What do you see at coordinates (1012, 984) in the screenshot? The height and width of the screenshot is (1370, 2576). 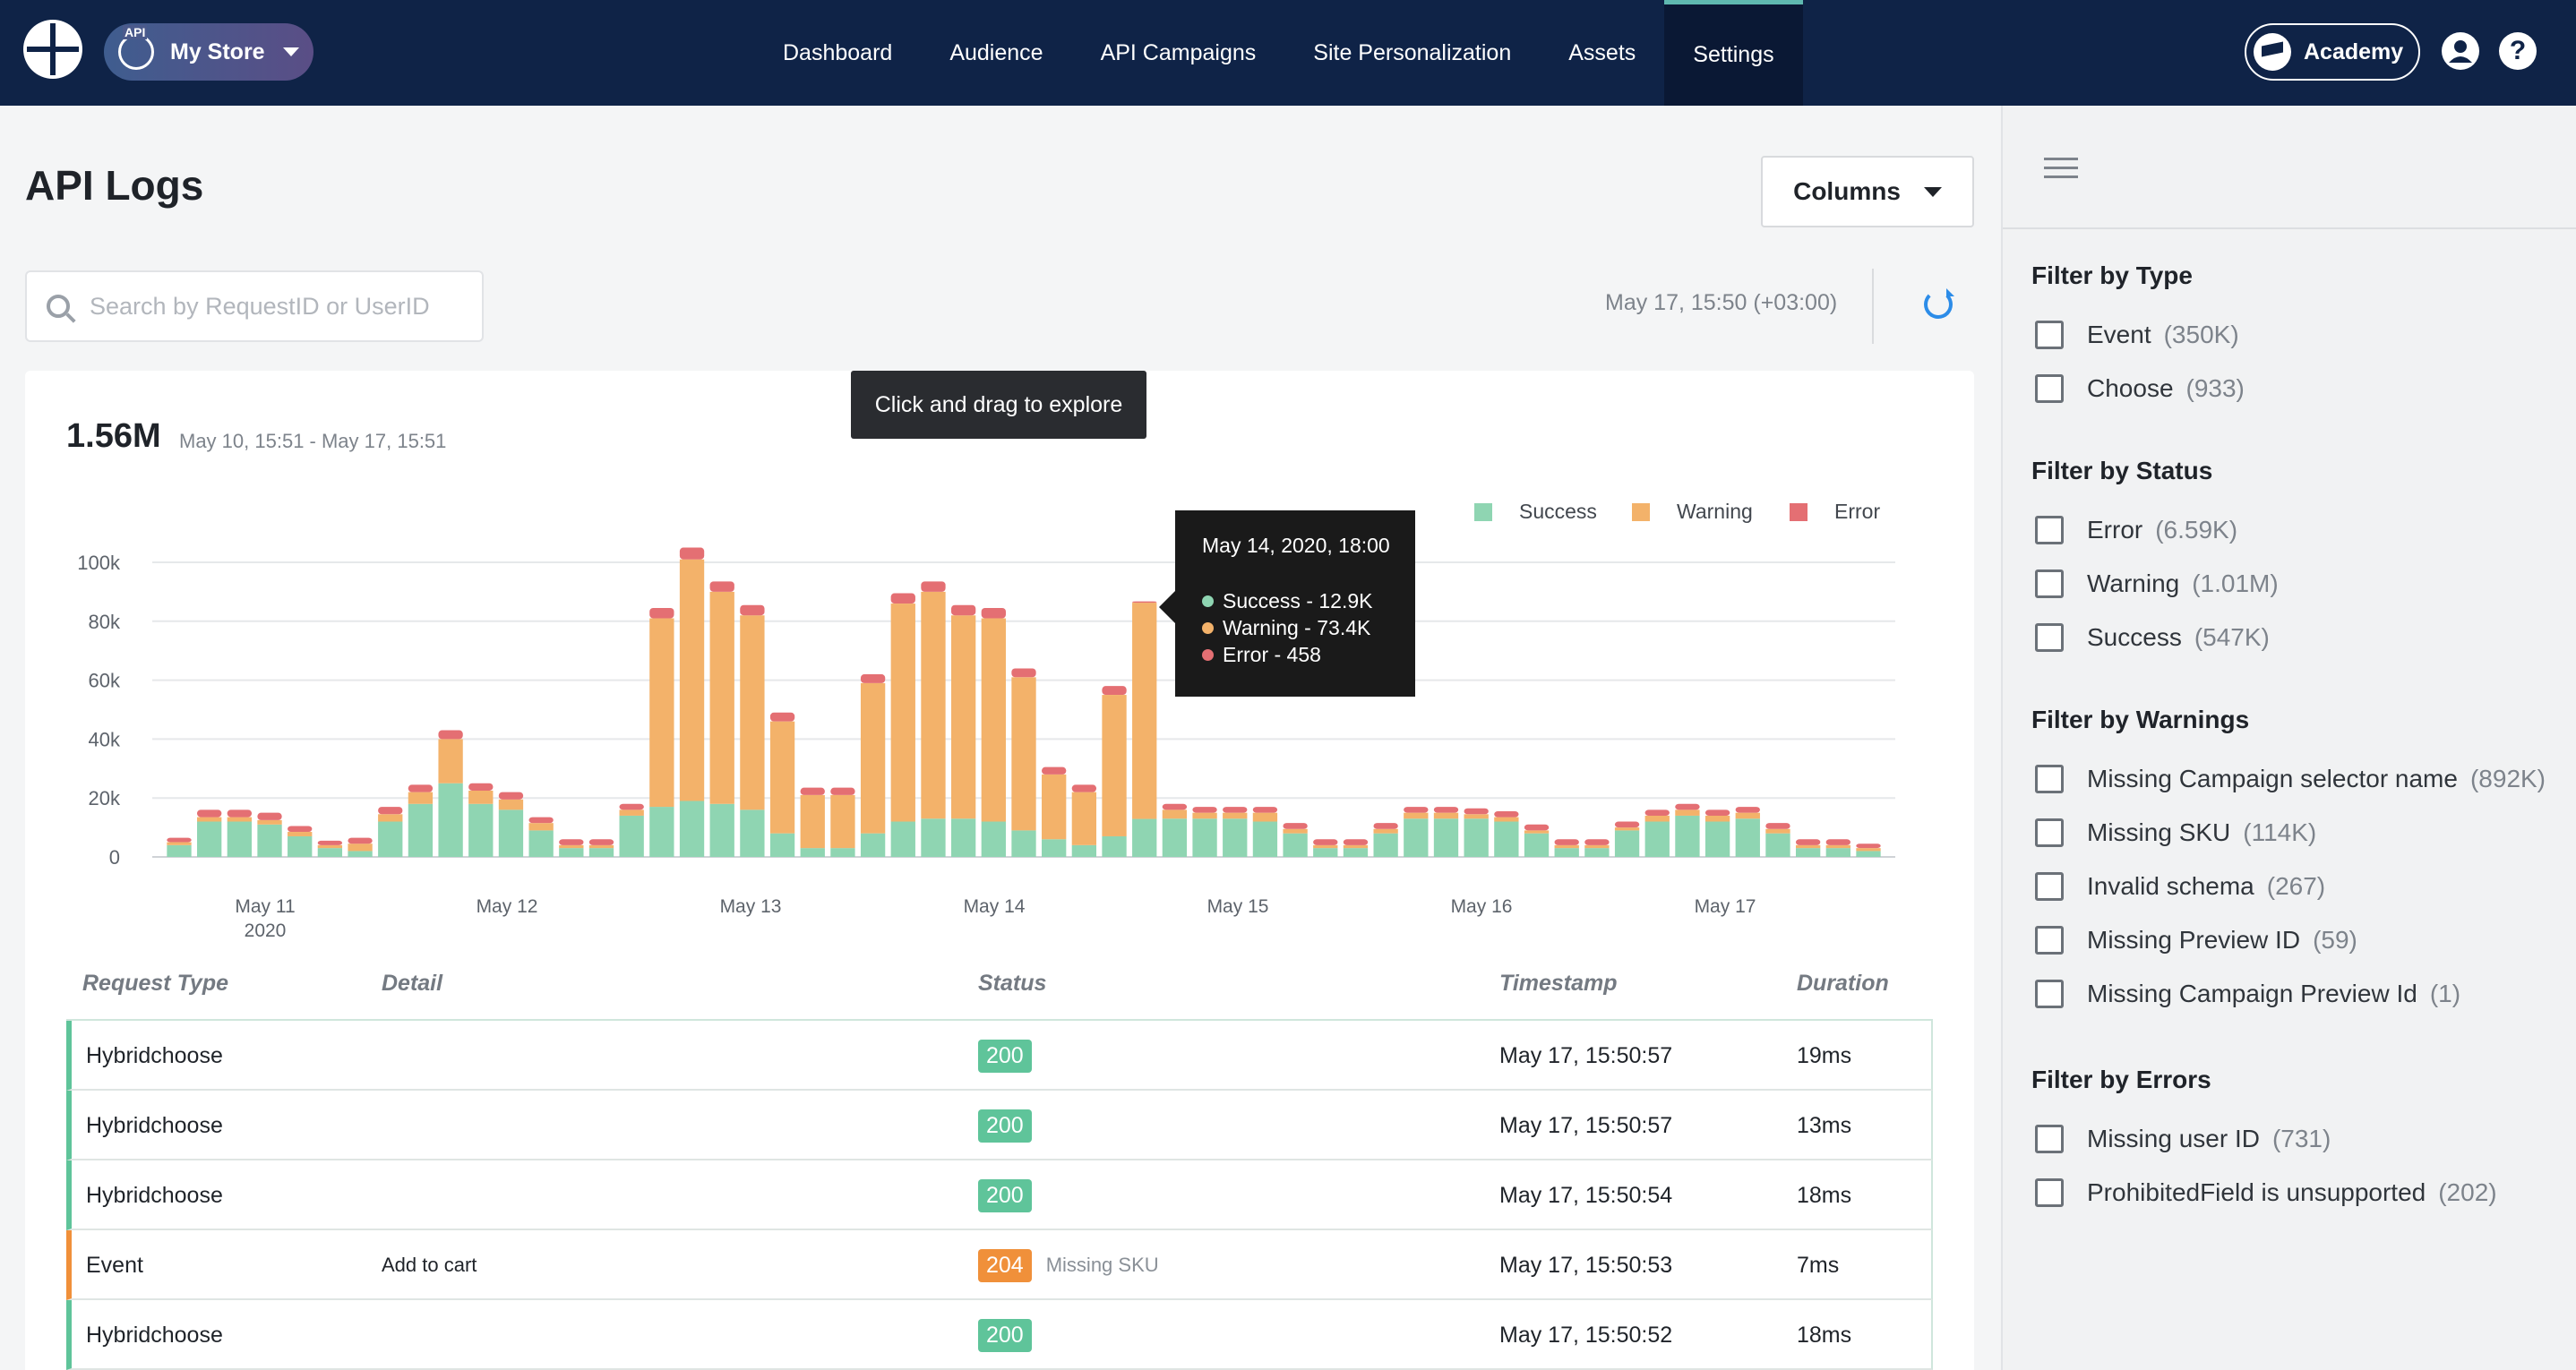 I see `column-header-status: Status` at bounding box center [1012, 984].